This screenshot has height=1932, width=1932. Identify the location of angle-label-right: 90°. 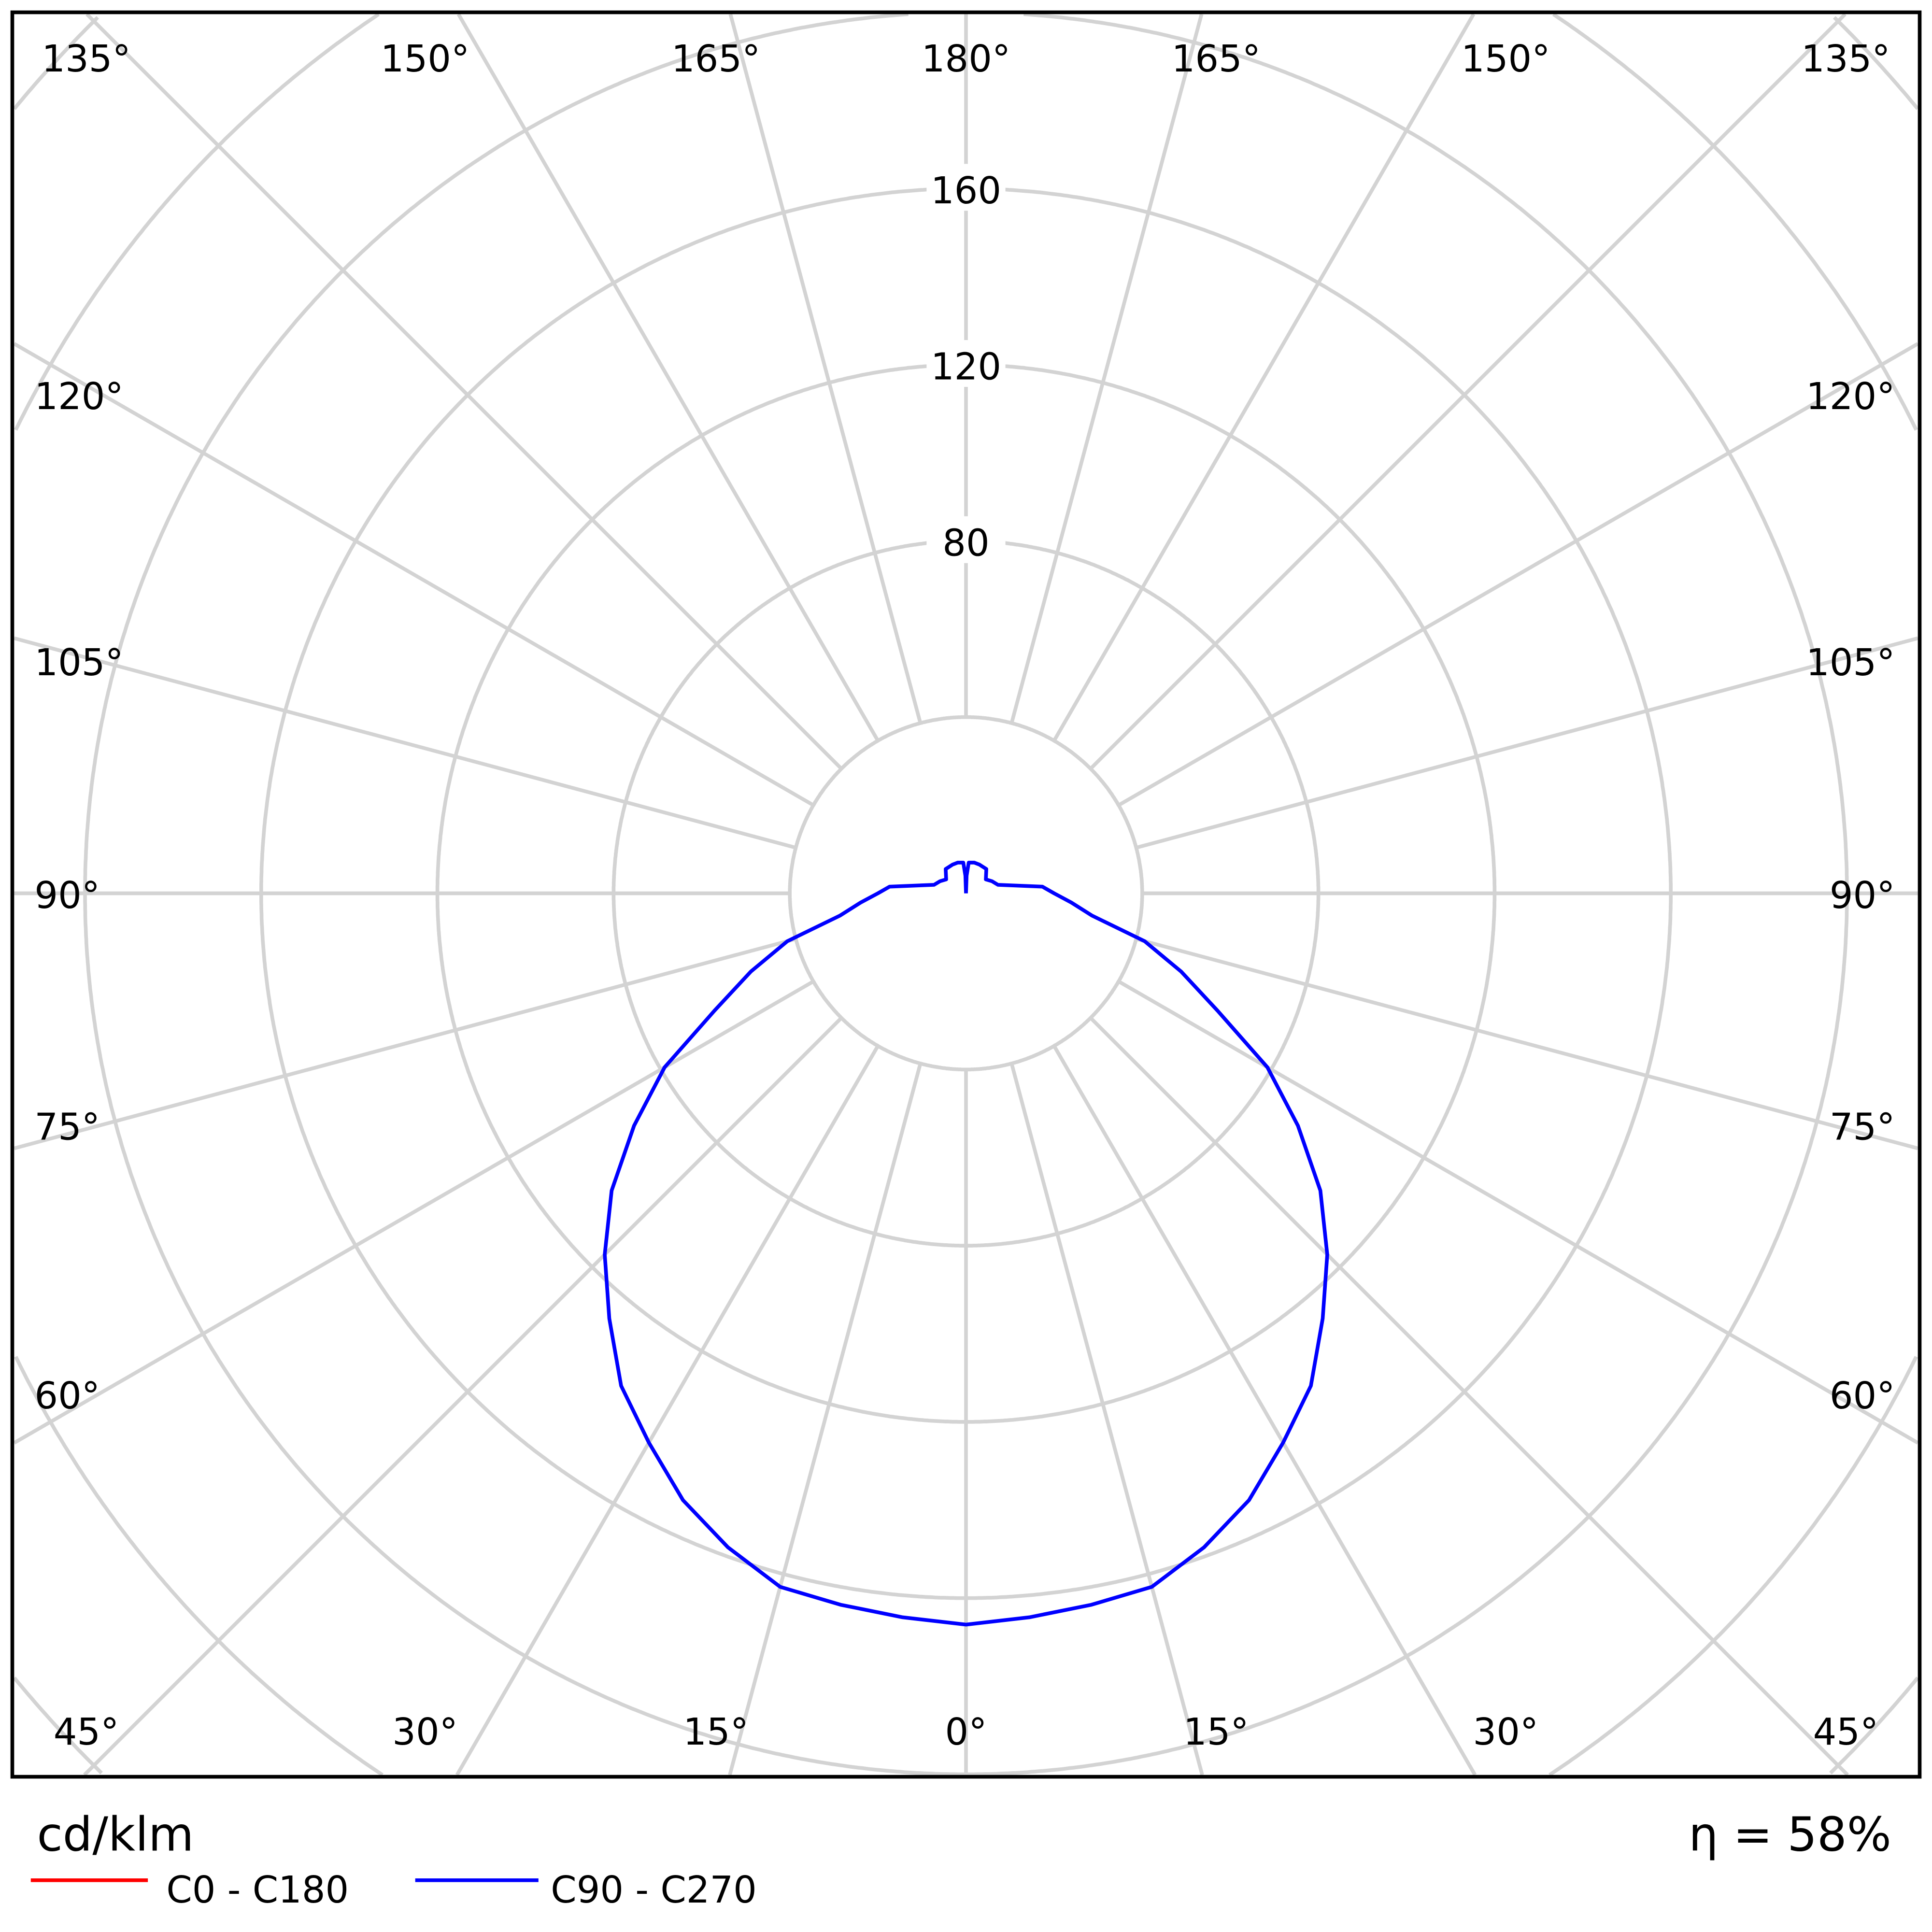
(1862, 895).